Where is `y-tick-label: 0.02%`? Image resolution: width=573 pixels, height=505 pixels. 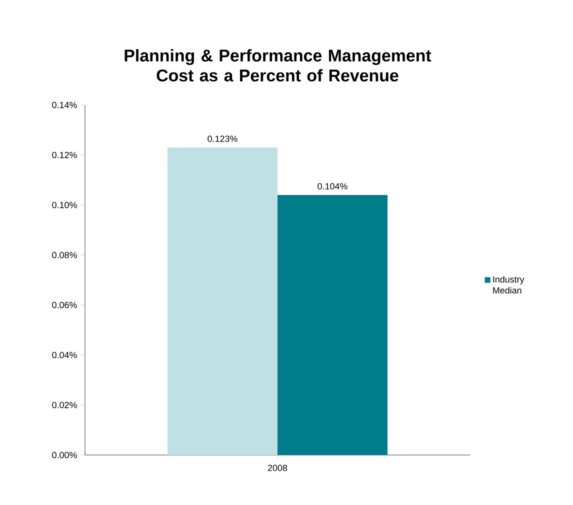
y-tick-label: 0.02% is located at coordinates (64, 405).